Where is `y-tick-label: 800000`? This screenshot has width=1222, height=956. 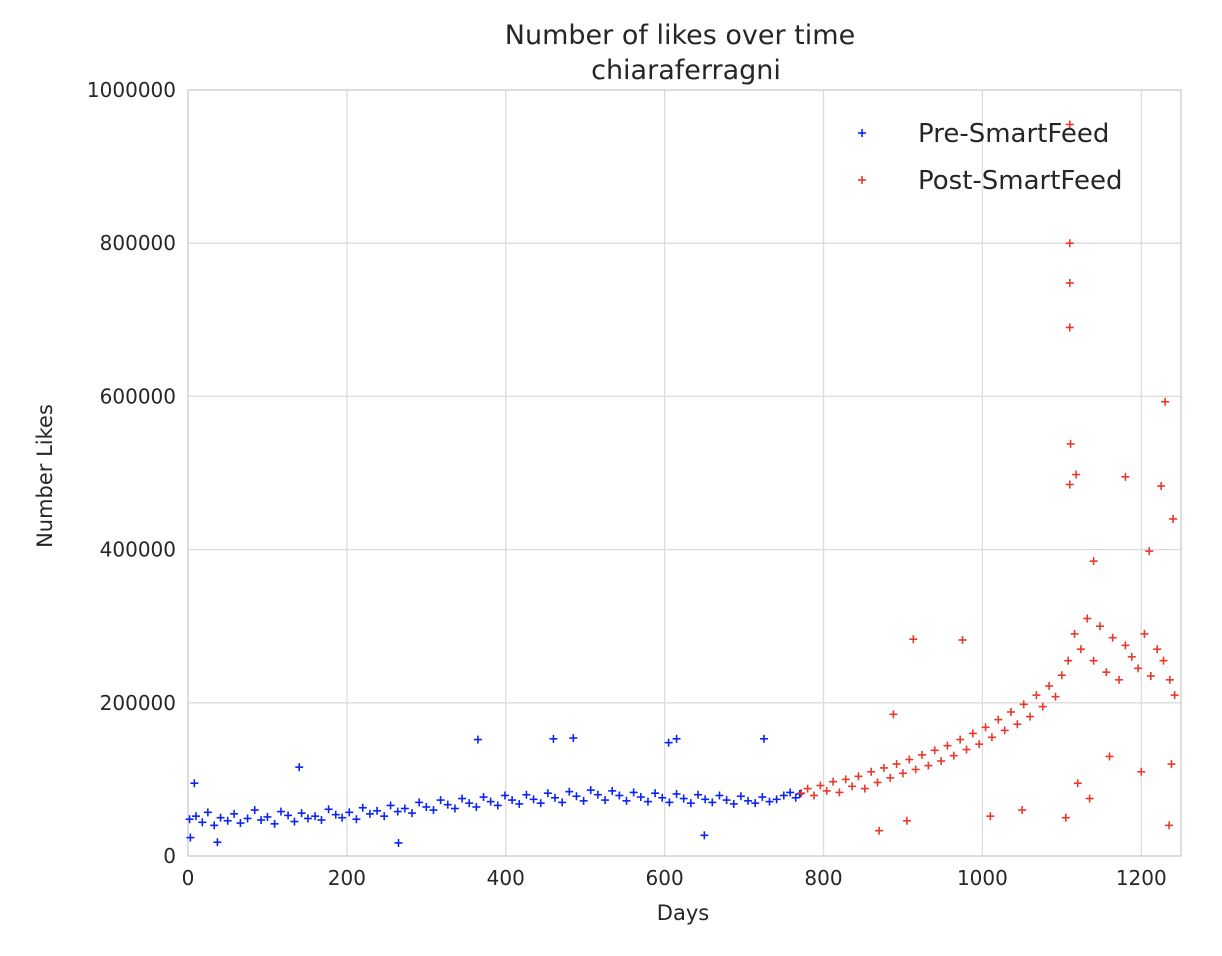
y-tick-label: 800000 is located at coordinates (138, 243).